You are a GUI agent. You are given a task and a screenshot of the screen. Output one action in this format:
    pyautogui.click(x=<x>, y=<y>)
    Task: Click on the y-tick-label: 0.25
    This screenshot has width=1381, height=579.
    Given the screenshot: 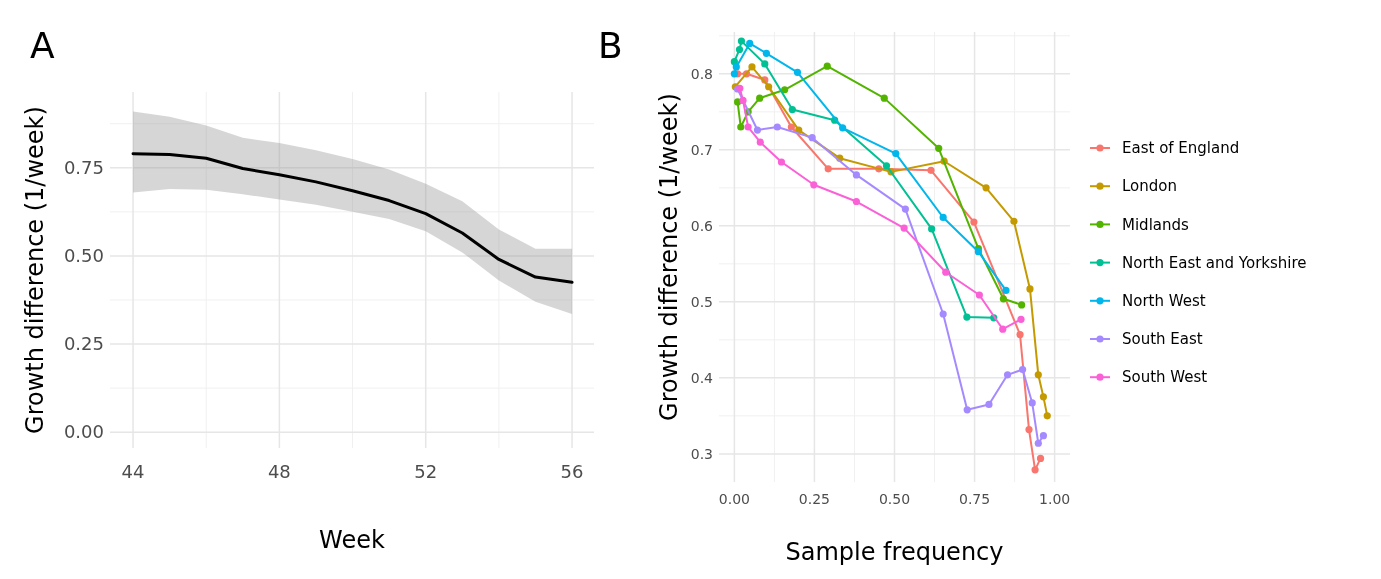 What is the action you would take?
    pyautogui.click(x=83, y=344)
    